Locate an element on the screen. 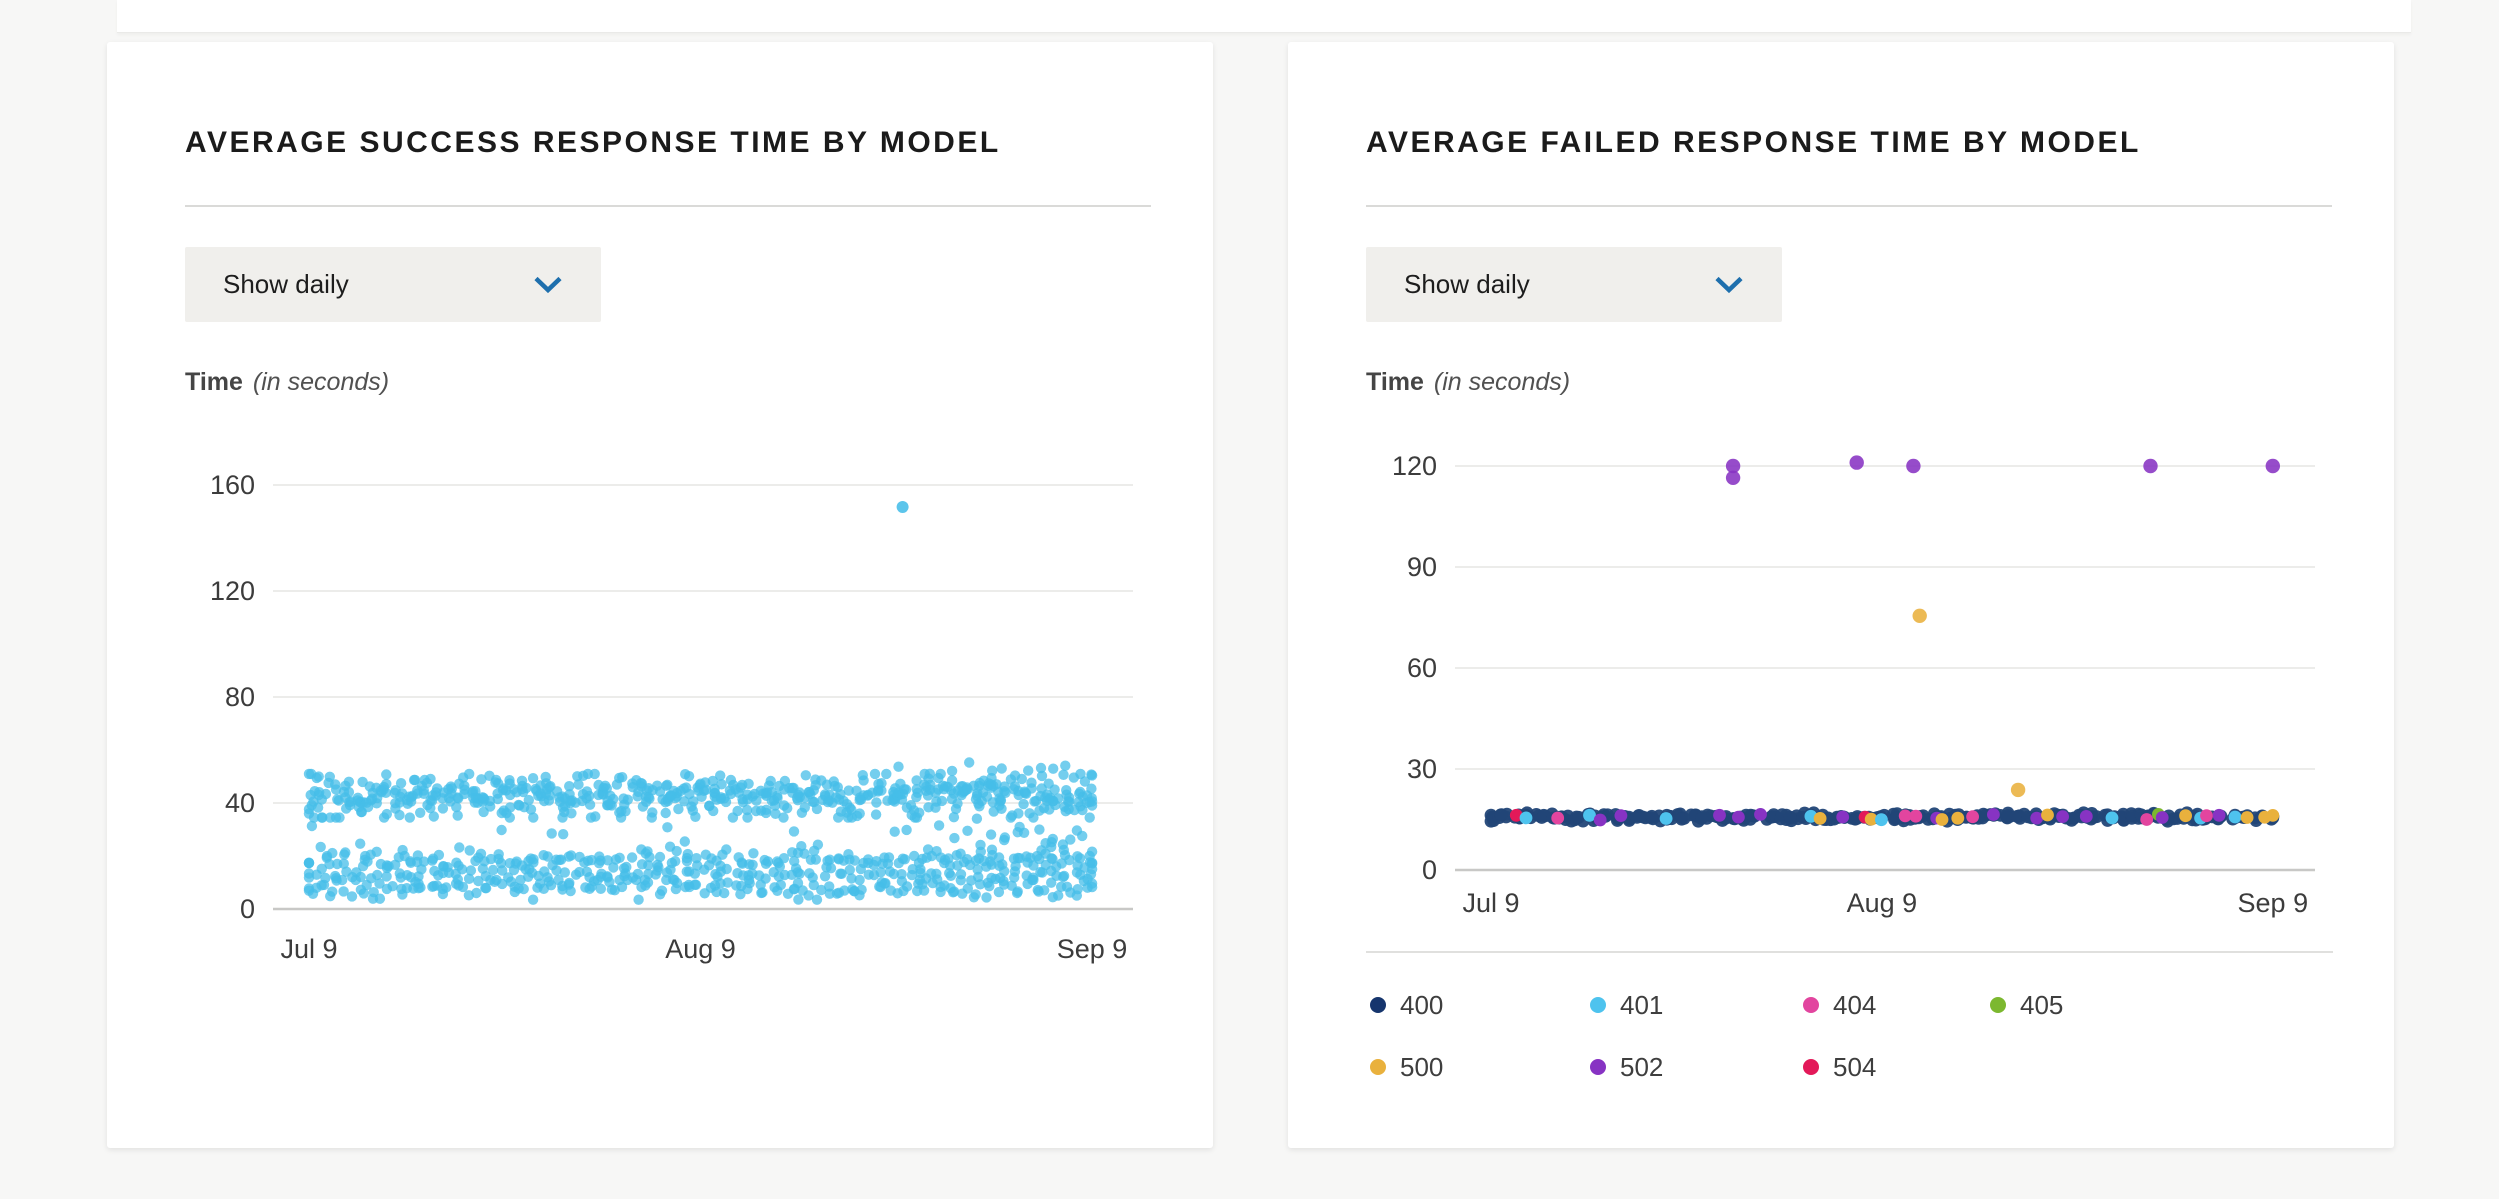  legend-label: 502 is located at coordinates (1642, 1066).